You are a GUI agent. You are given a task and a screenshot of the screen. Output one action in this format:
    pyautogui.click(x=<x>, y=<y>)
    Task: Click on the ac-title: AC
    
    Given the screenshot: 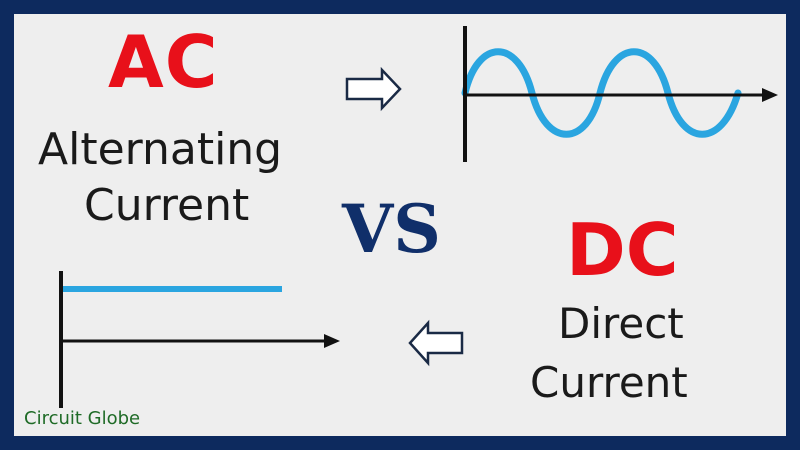 What is the action you would take?
    pyautogui.click(x=163, y=62)
    